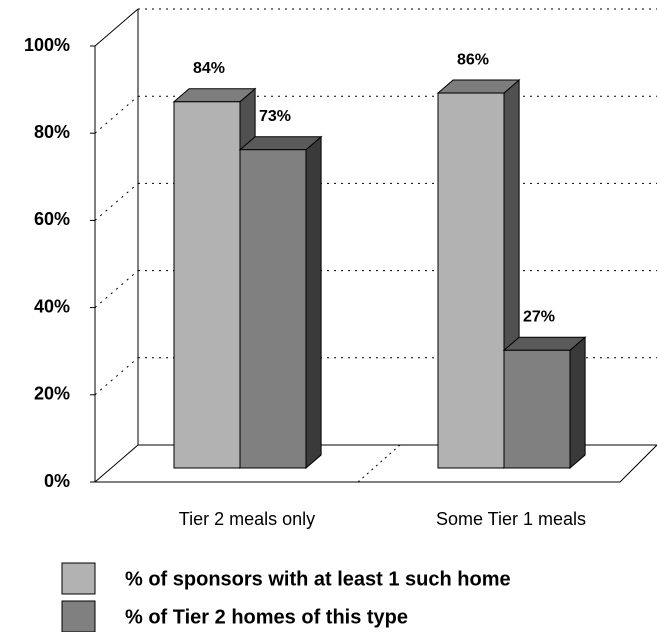 The image size is (657, 632). What do you see at coordinates (52, 219) in the screenshot?
I see `y-tick-label: 60%` at bounding box center [52, 219].